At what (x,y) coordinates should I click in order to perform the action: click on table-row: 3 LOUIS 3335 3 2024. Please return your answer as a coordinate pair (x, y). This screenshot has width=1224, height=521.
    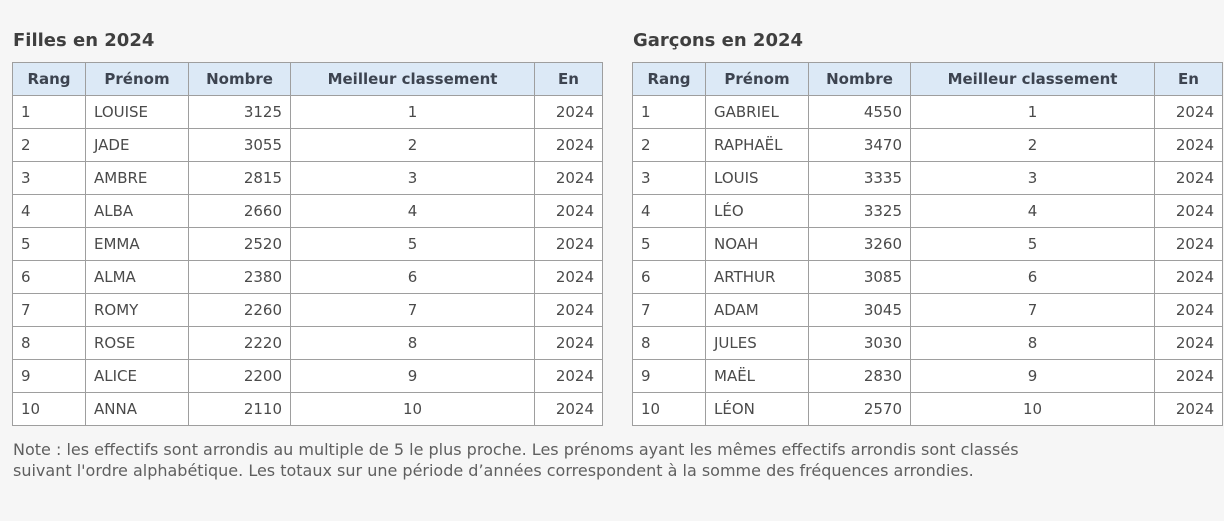
    Looking at the image, I should click on (927, 178).